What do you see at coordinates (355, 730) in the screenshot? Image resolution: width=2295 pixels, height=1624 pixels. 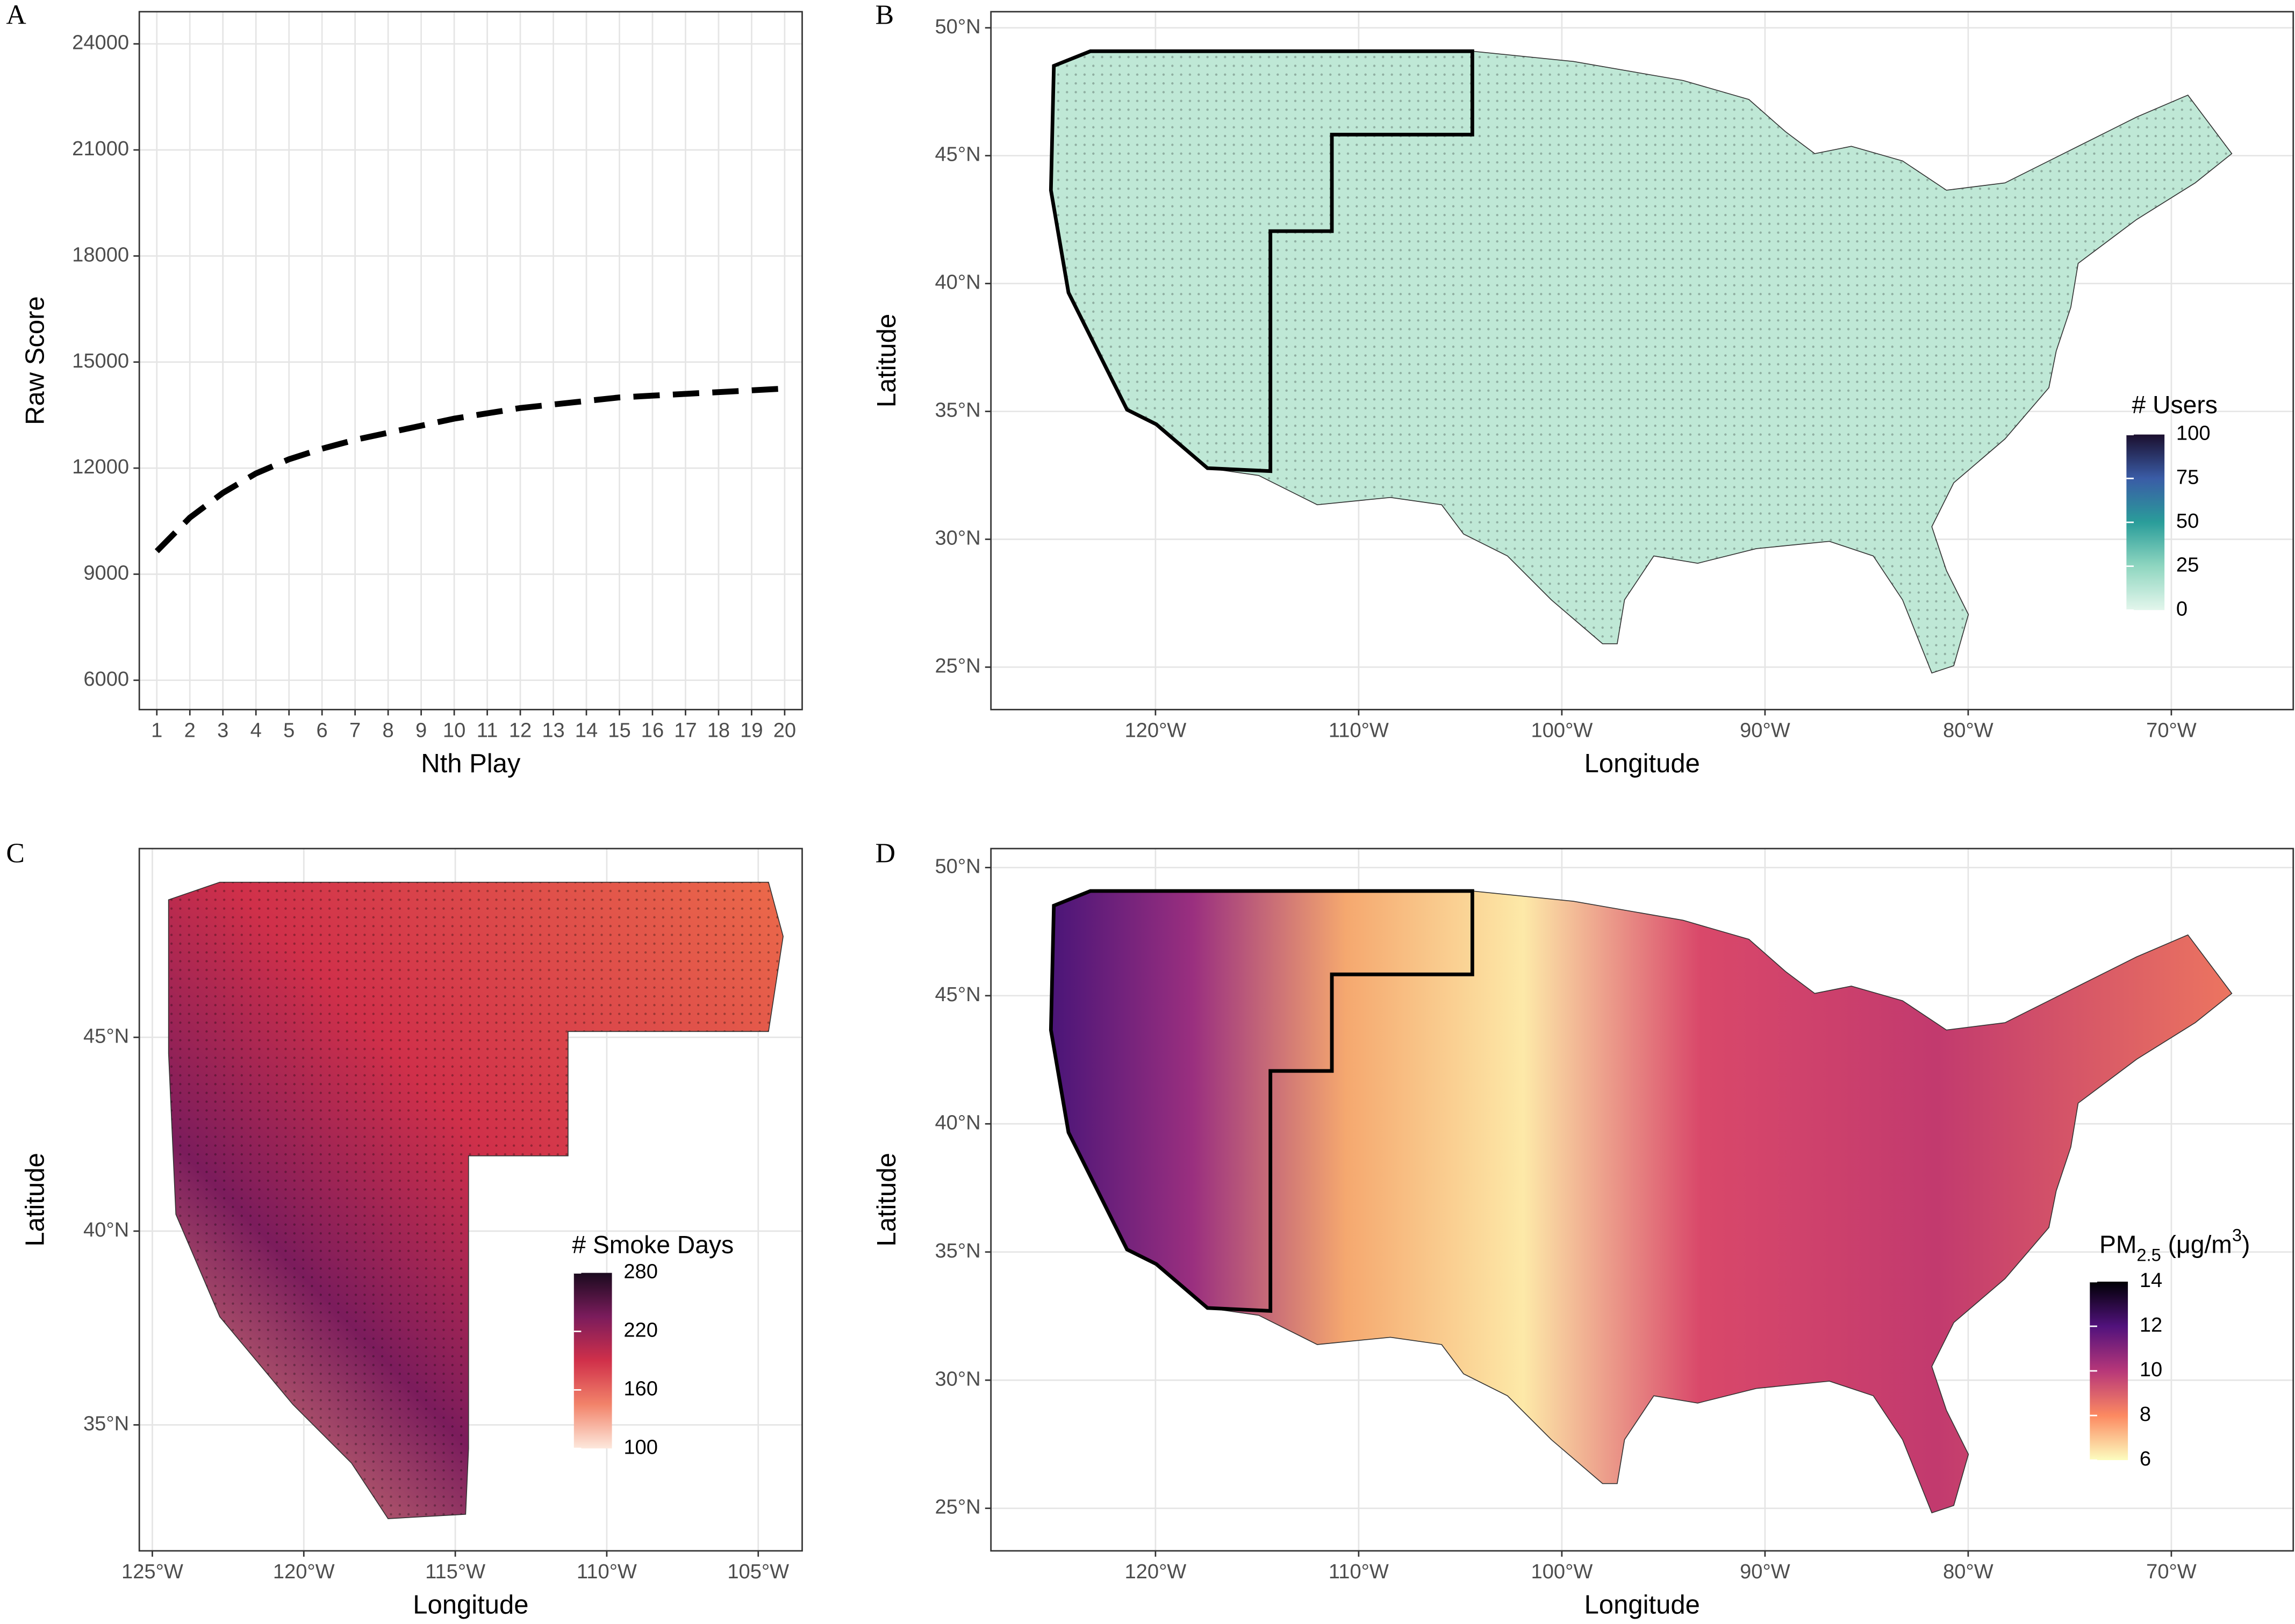 I see `x-tick-label: 7` at bounding box center [355, 730].